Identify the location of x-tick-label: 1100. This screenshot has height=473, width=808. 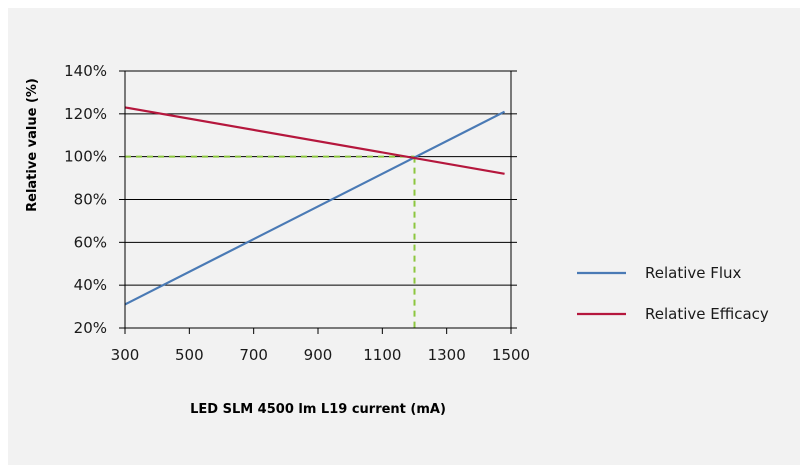
(382, 355).